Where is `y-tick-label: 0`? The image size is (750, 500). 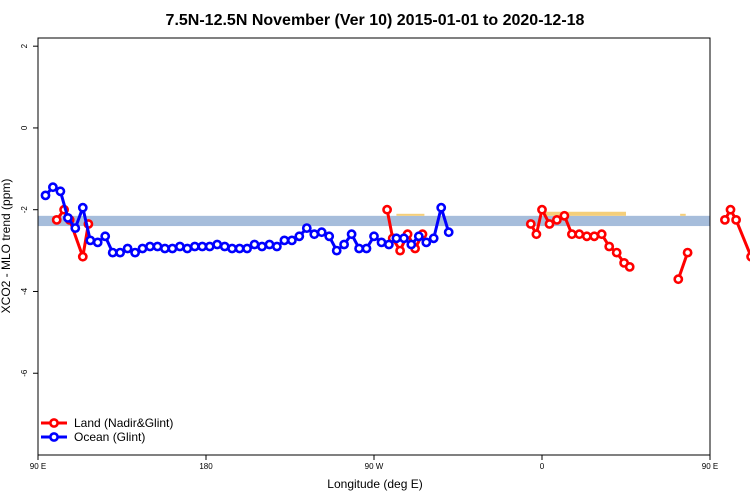 y-tick-label: 0 is located at coordinates (24, 127).